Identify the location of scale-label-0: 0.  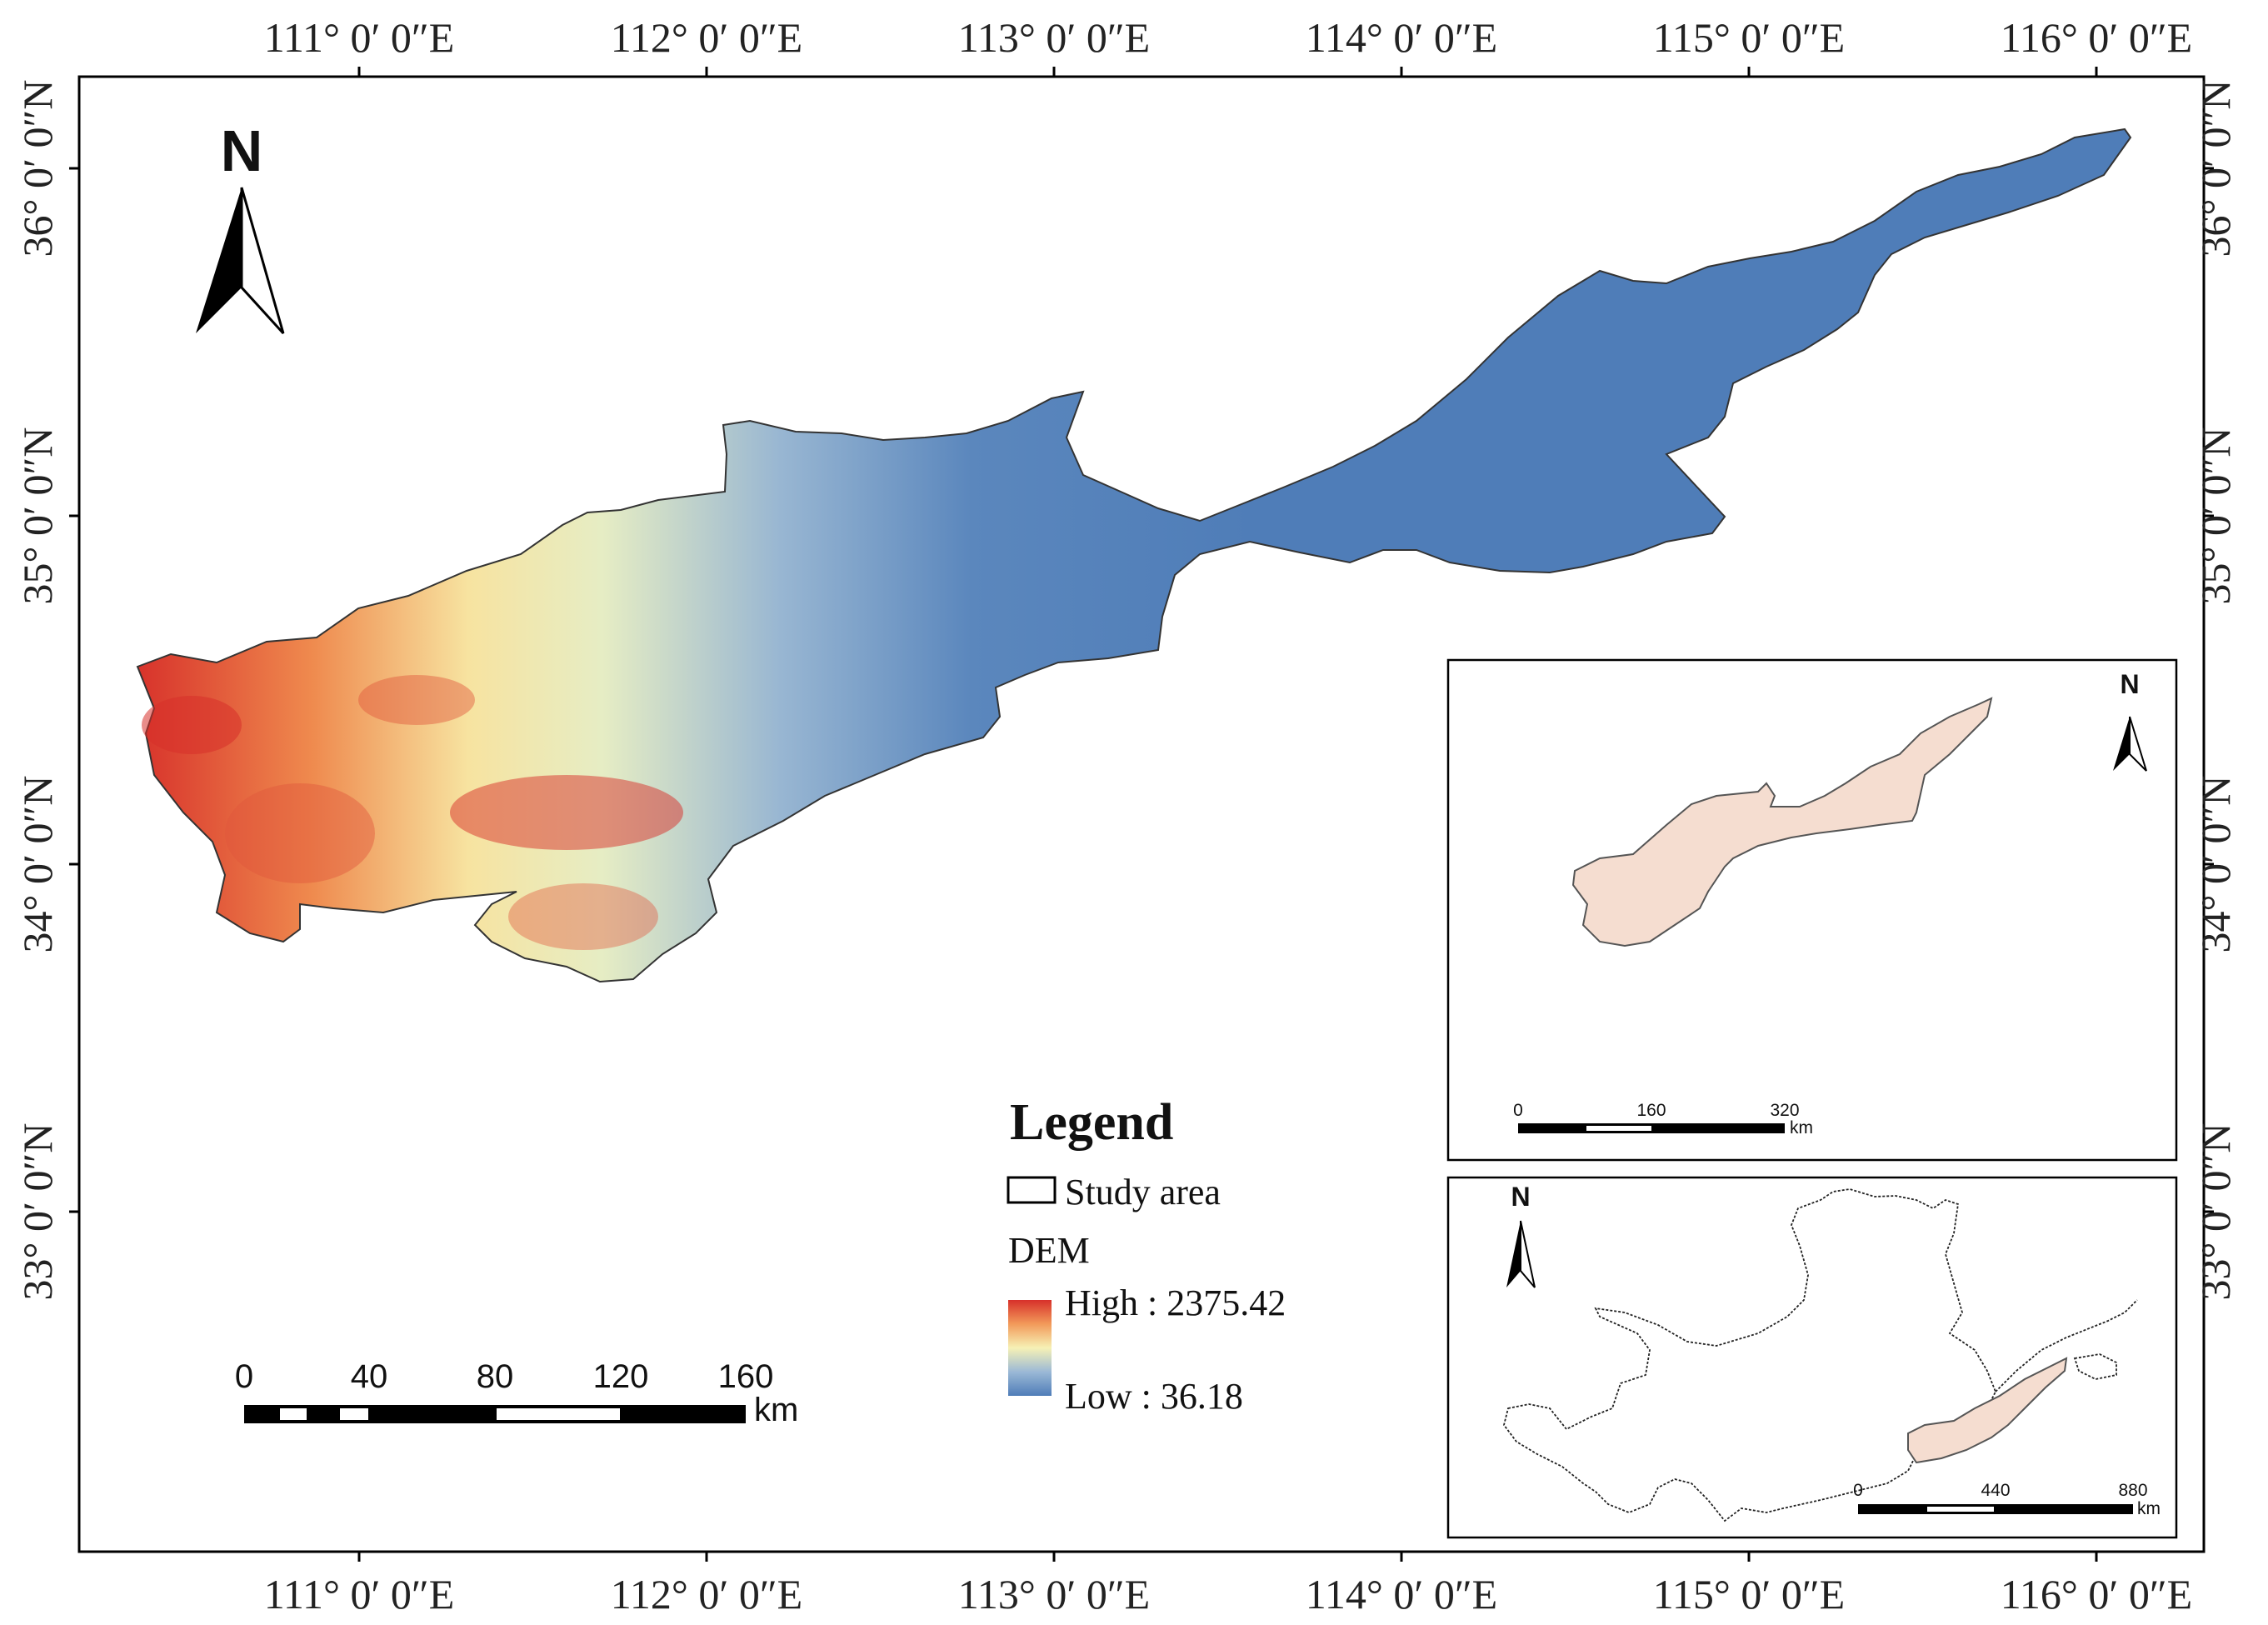
(244, 1376).